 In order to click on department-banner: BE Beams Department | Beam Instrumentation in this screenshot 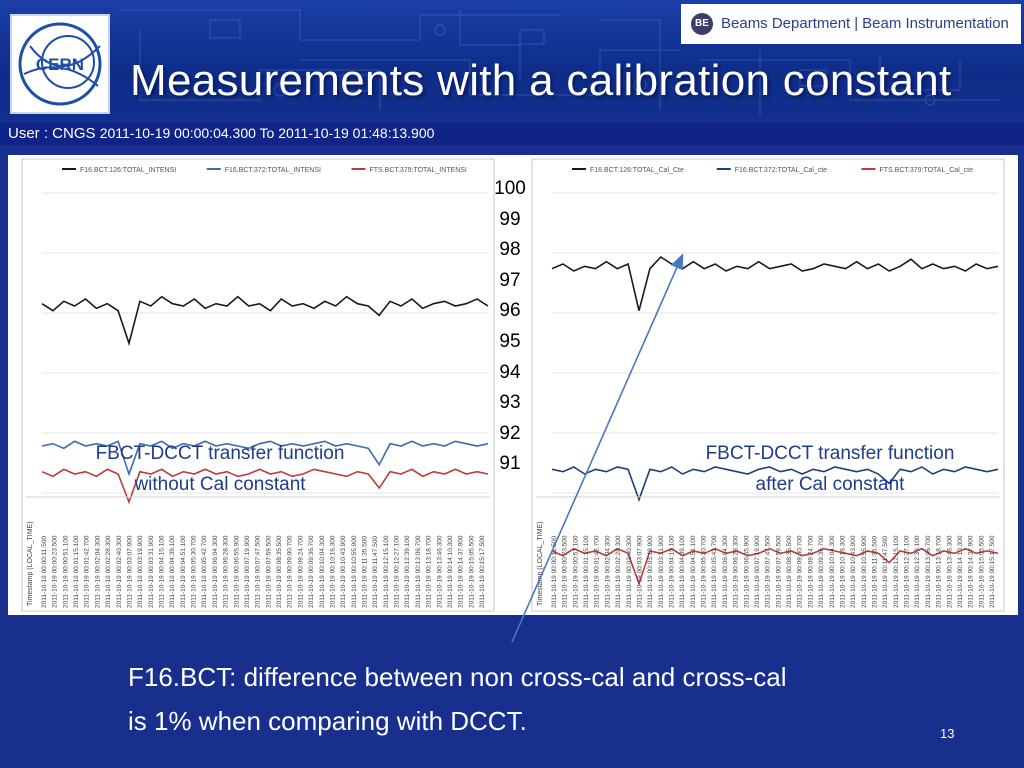, I will do `click(851, 24)`.